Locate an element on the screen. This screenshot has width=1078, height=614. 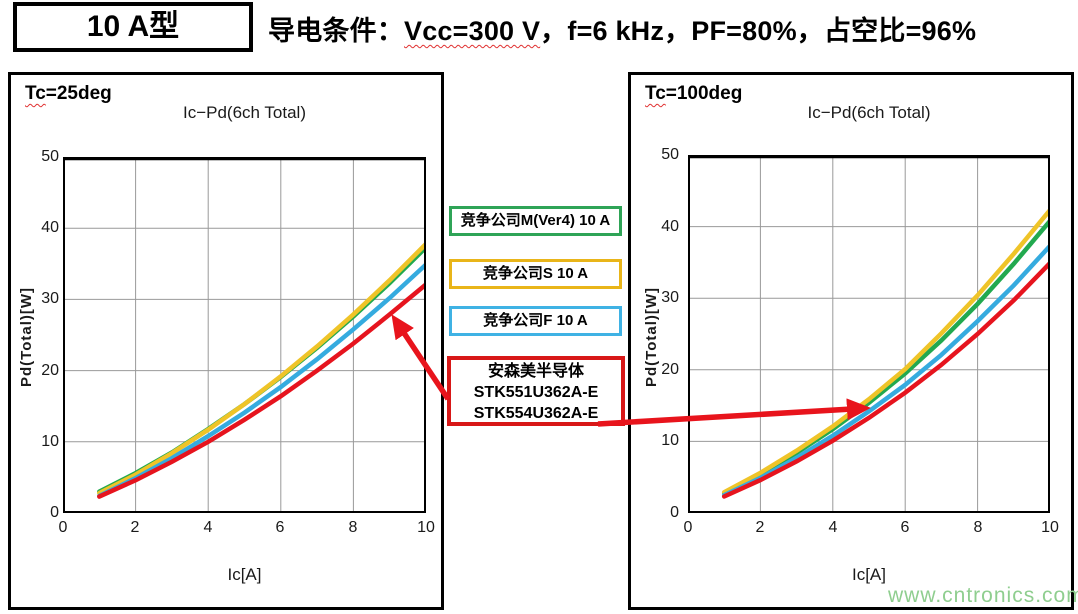
legend-competitor-s: 竞争公司S 10 A is located at coordinates (535, 274).